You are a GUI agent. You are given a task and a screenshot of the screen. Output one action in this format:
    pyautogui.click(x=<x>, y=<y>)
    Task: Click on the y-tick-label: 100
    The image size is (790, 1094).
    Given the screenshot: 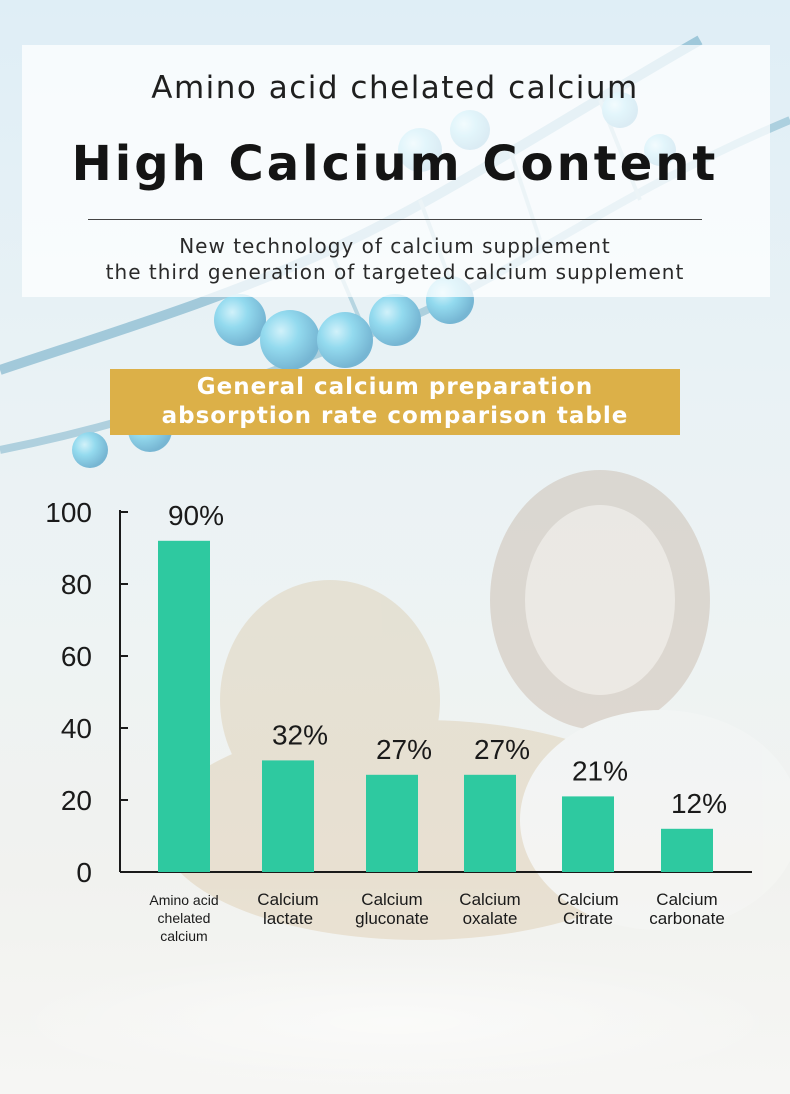 What is the action you would take?
    pyautogui.click(x=68, y=512)
    